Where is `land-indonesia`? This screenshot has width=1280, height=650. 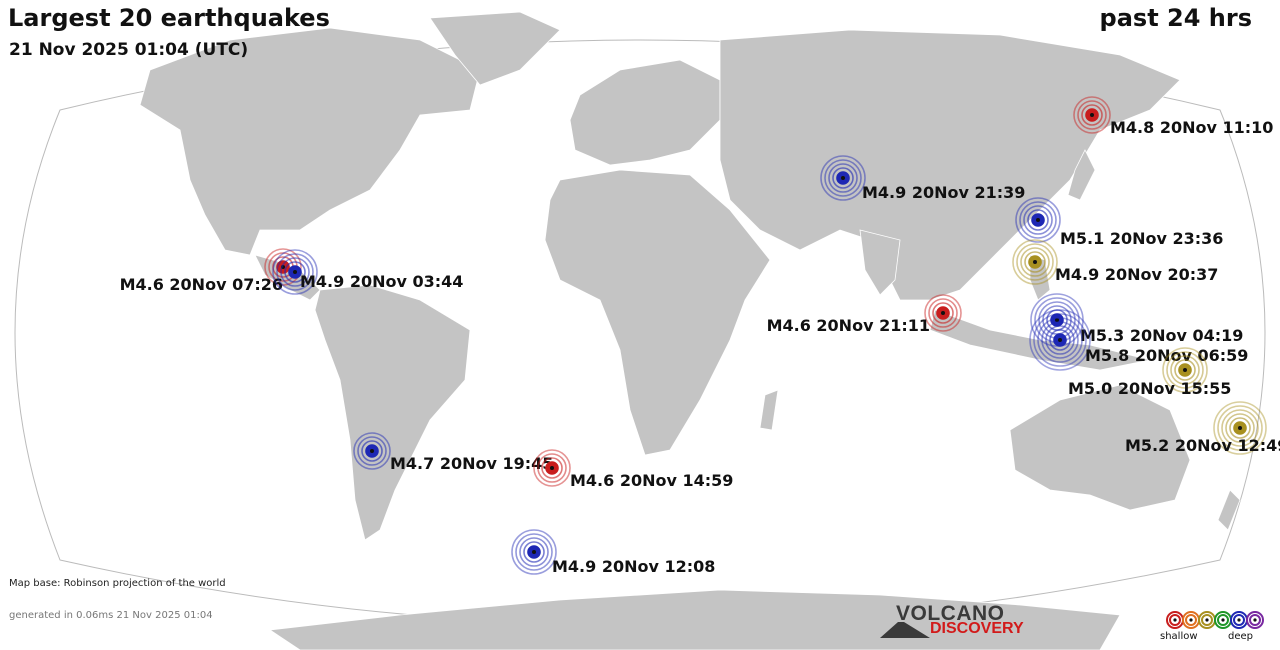
land-indonesia is located at coordinates (1040, 340).